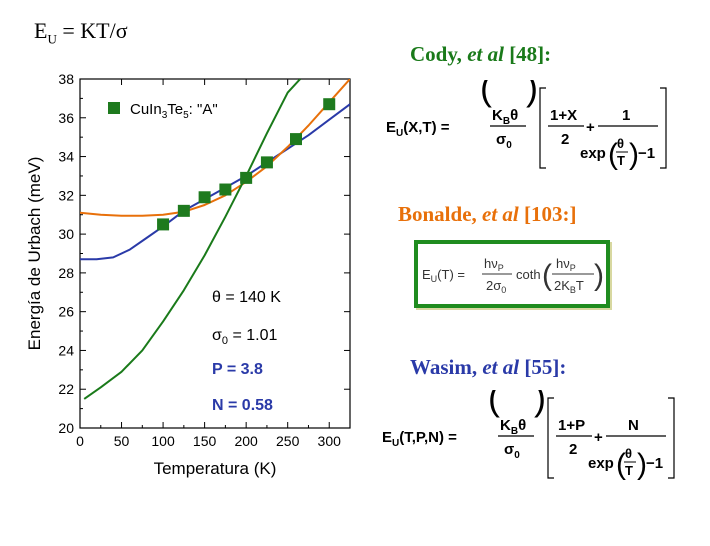 The image size is (710, 546). I want to click on bonalde-formula: EU(T) = hνP 2σ0 coth ( hνP 2KBT ), so click(513, 275).